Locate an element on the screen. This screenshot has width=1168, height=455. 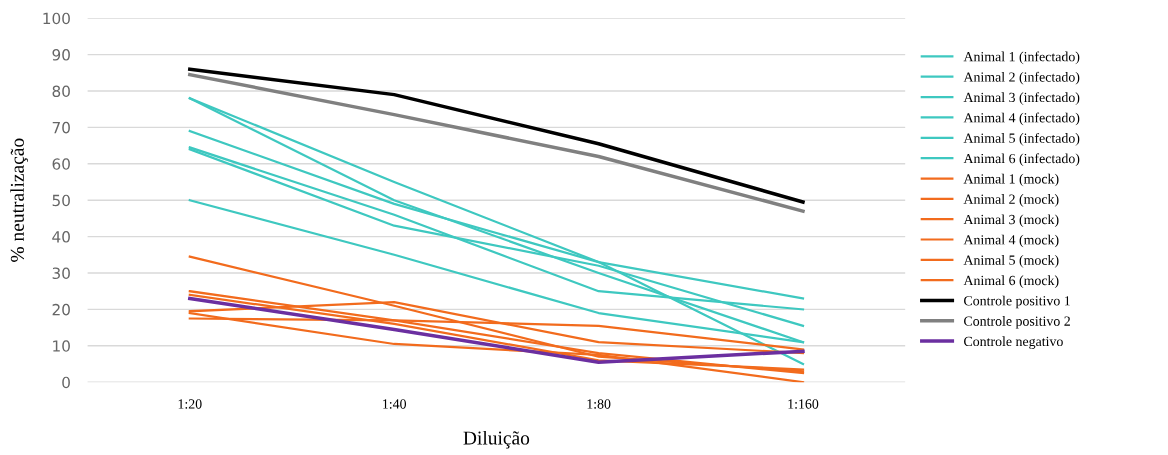
y-tick-label: 60 is located at coordinates (61, 164).